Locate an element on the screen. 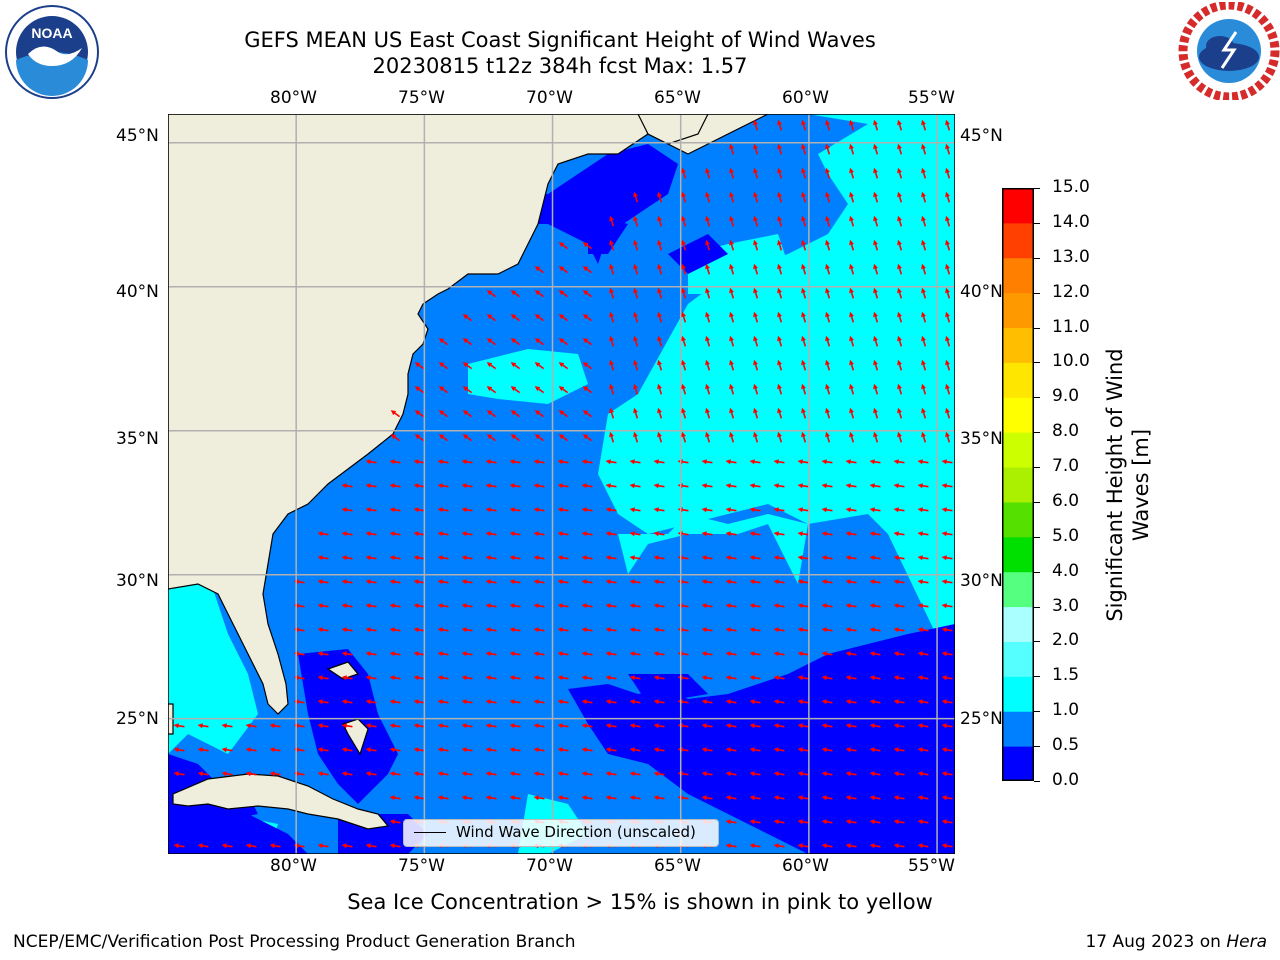  colorbar-tick-label: 7.0 is located at coordinates (1066, 466).